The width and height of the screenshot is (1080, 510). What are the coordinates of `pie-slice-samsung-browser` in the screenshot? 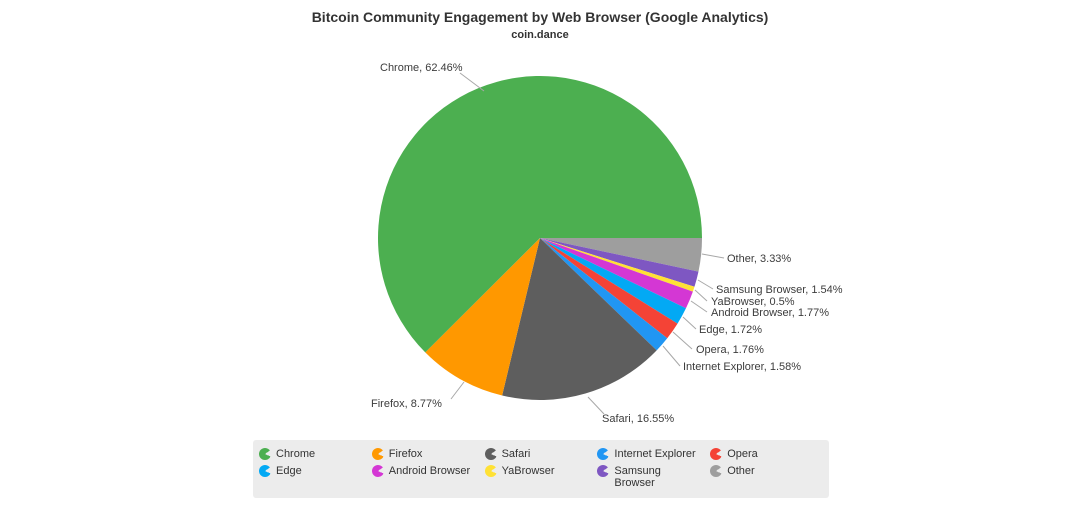 It's located at (619, 262).